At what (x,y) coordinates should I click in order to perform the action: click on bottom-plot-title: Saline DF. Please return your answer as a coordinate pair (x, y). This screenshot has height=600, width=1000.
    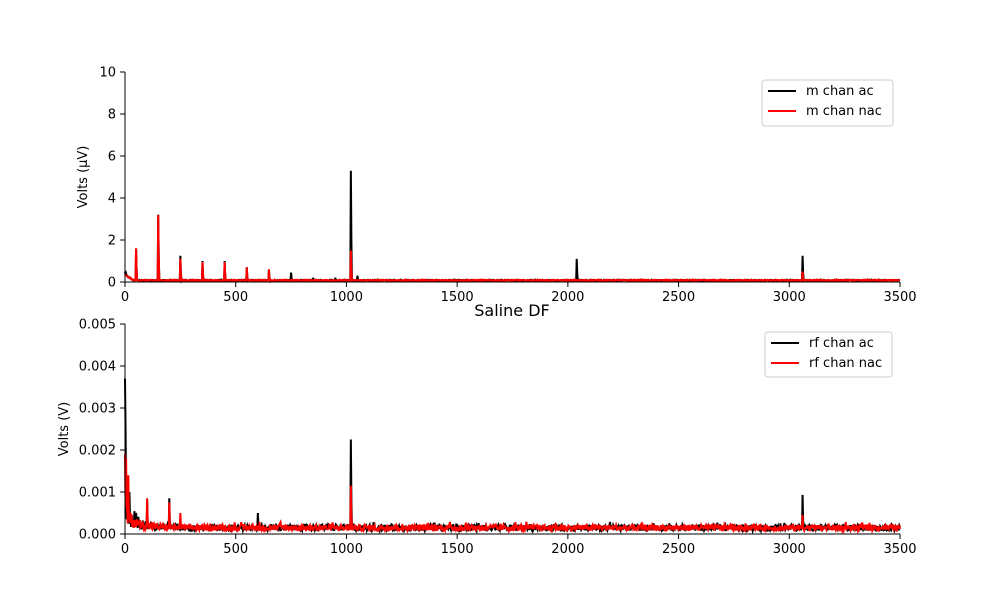
    Looking at the image, I should click on (511, 310).